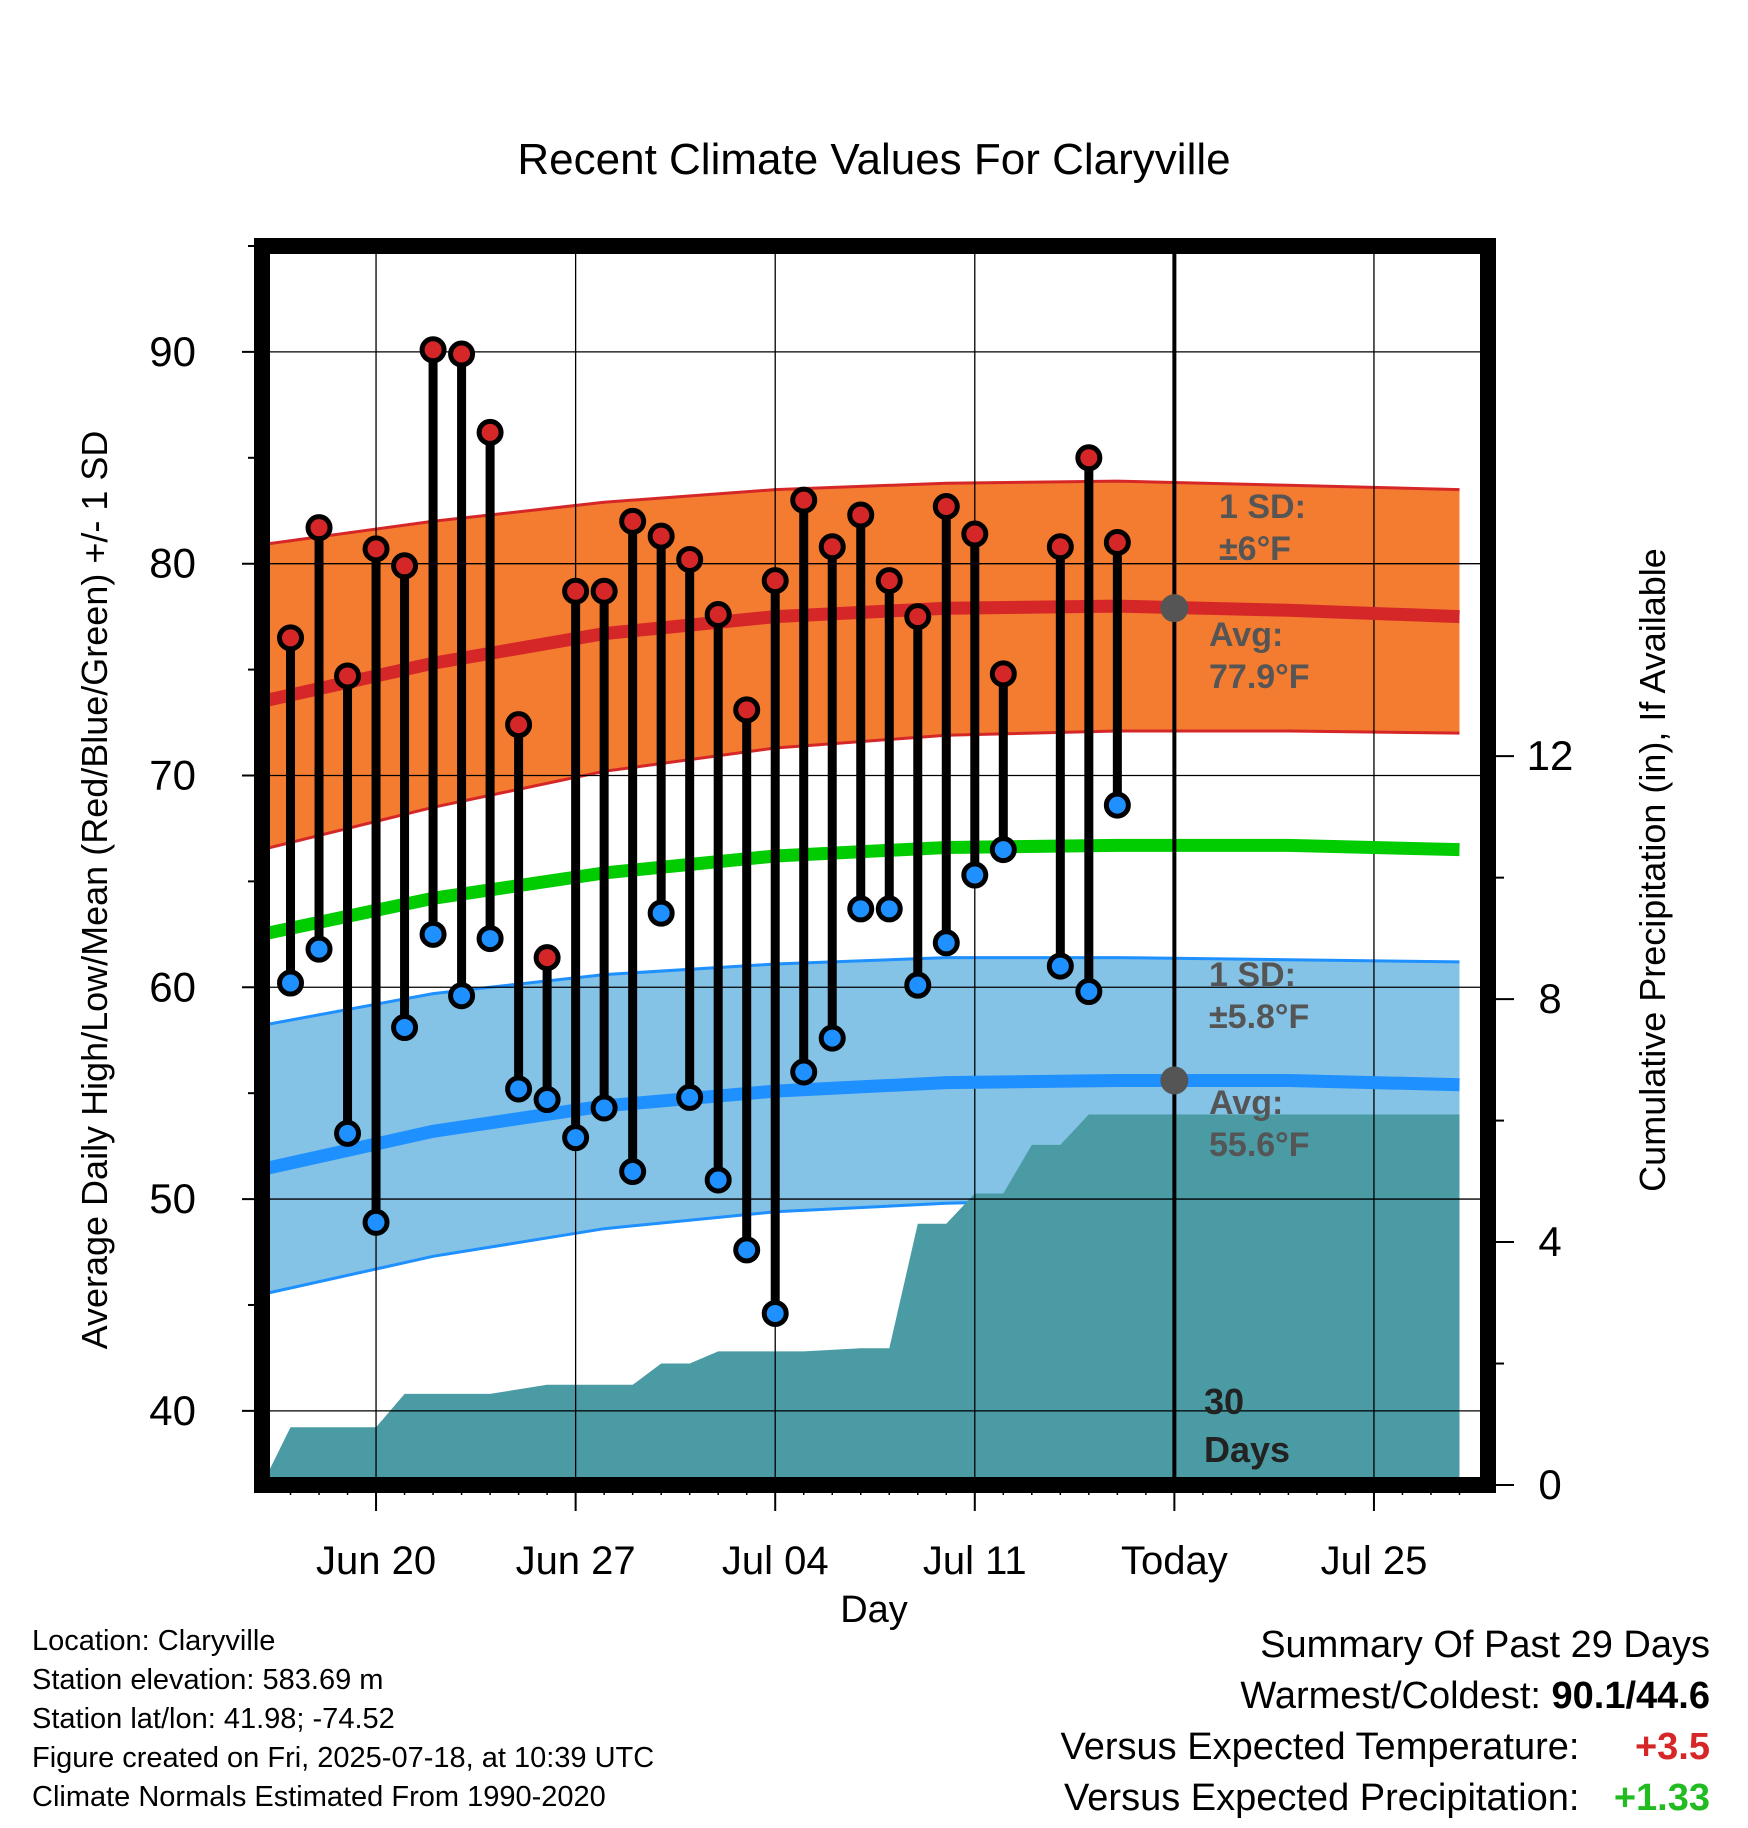  Describe the element at coordinates (1259, 1124) in the screenshot. I see `low-avg-annotation: Avg: 55.6°F` at that location.